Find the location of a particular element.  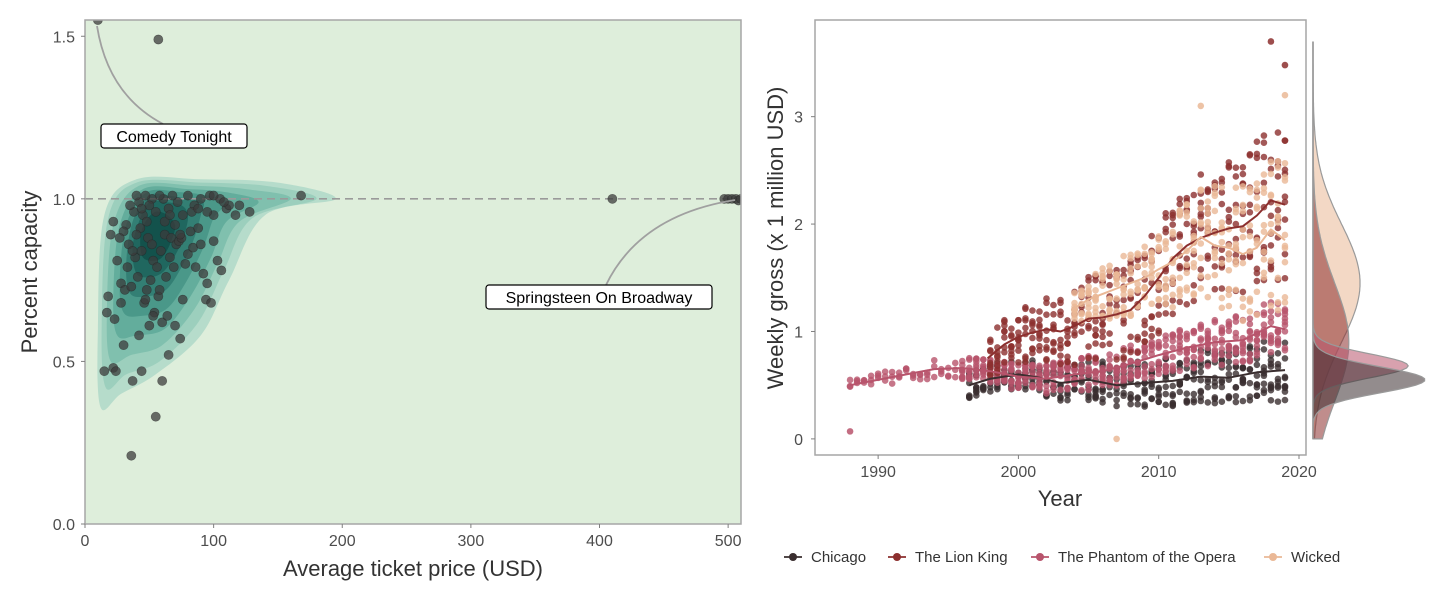

right-marginal-density is located at coordinates (1369, 240).